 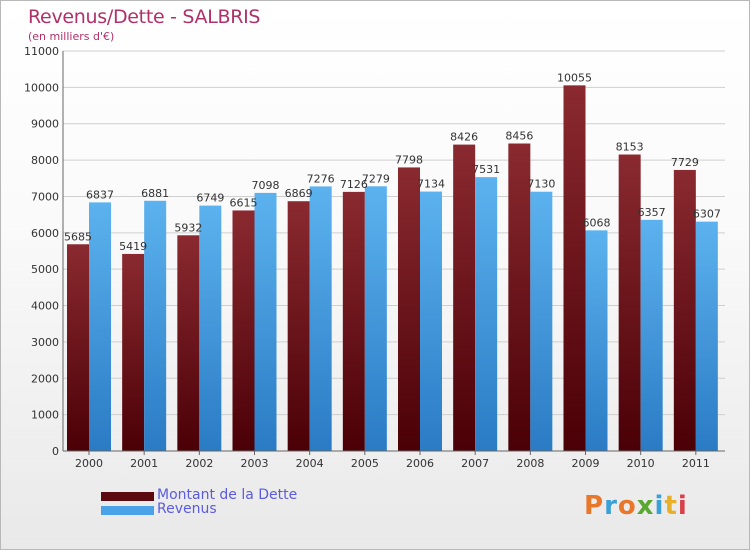 I want to click on bar-debt-2010, so click(x=629, y=302).